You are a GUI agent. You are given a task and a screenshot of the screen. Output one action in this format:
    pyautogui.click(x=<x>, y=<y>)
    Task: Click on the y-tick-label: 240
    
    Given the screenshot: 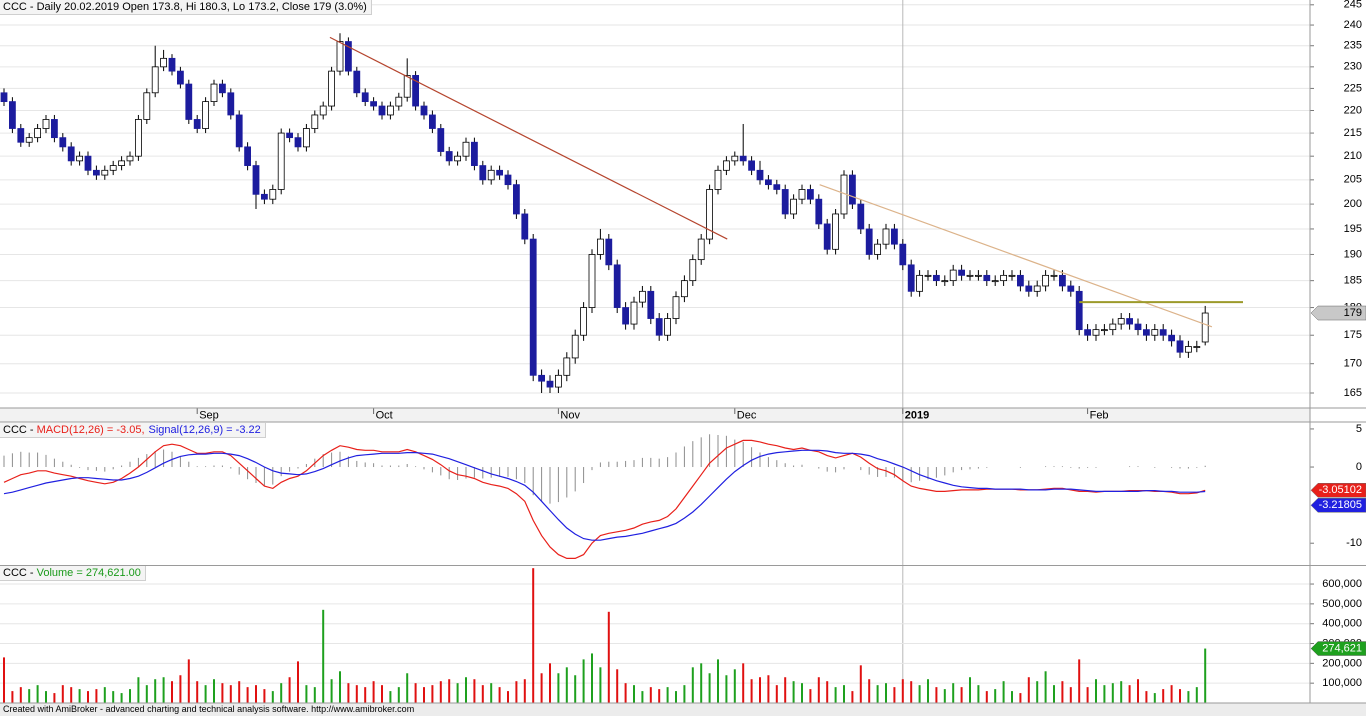 What is the action you would take?
    pyautogui.click(x=1353, y=25)
    